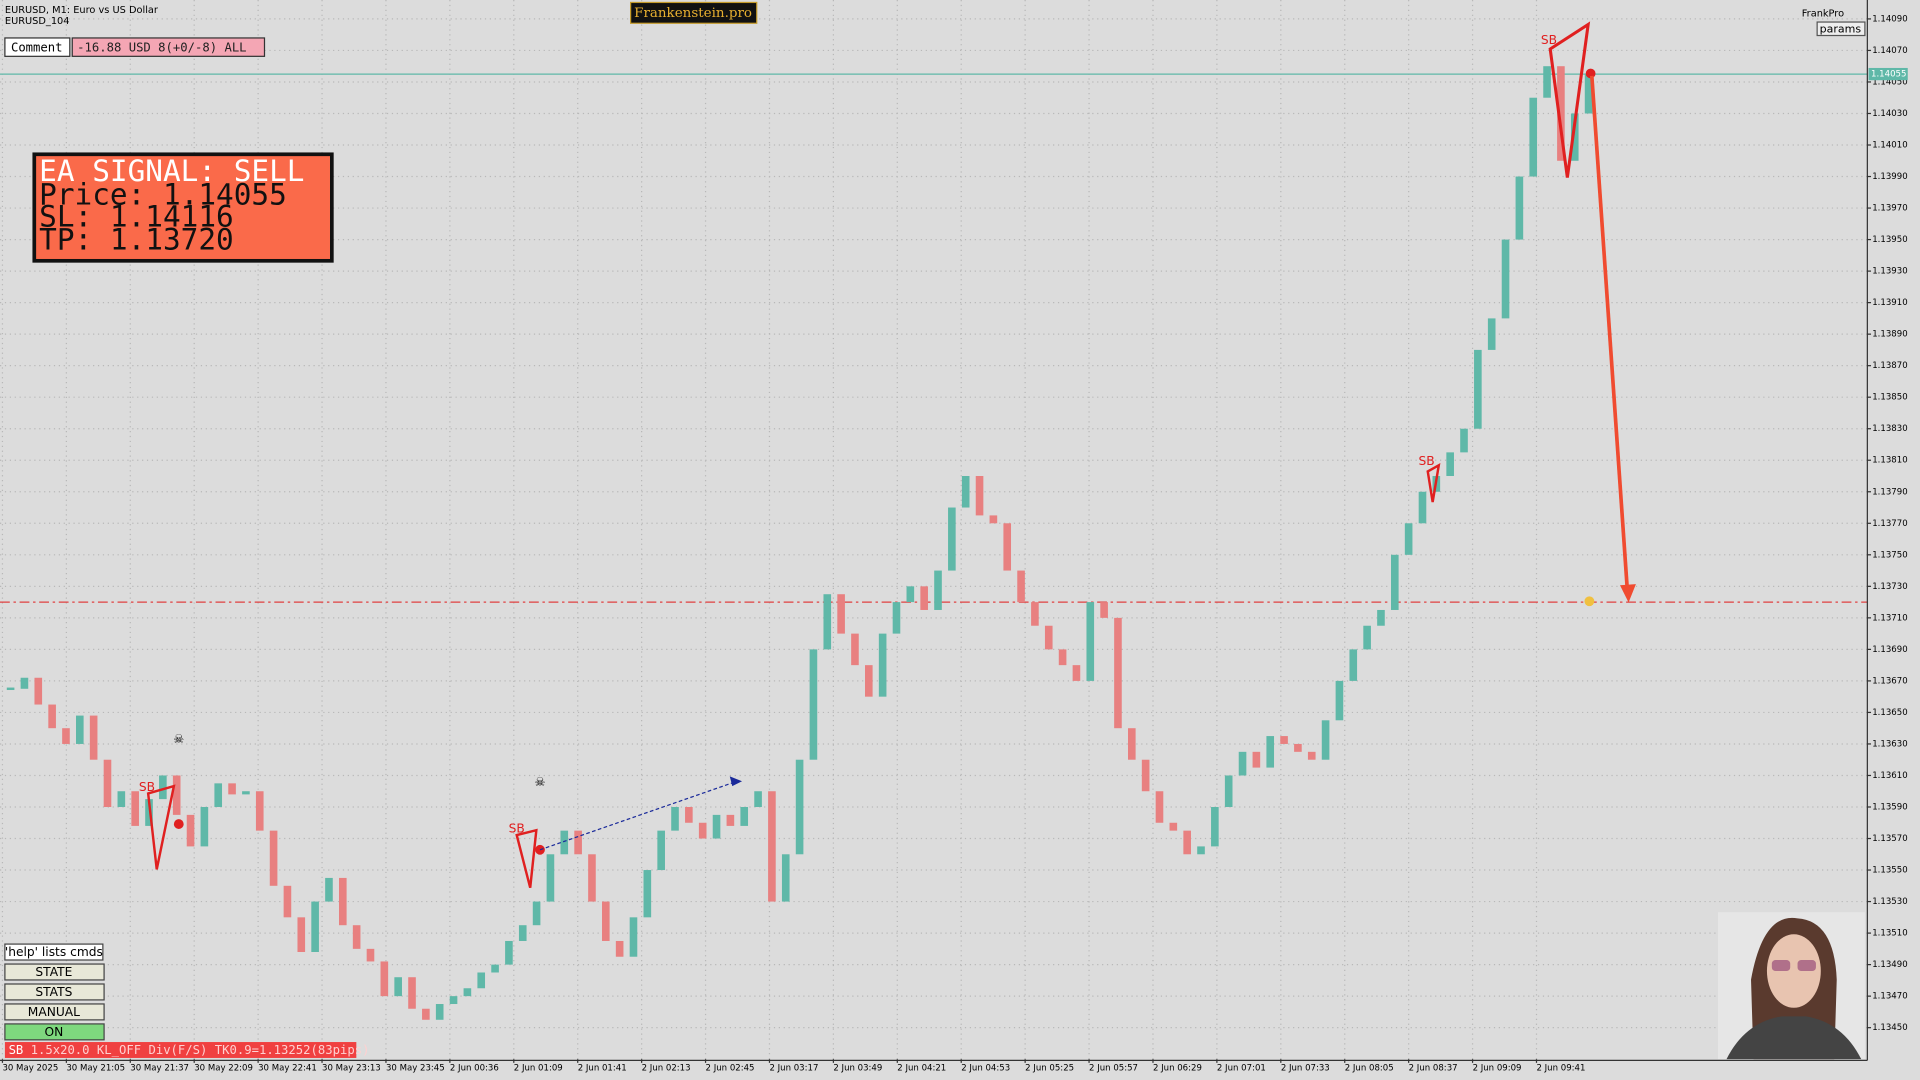 This screenshot has width=1920, height=1080. I want to click on y-tick-label: 1.13970, so click(1889, 209).